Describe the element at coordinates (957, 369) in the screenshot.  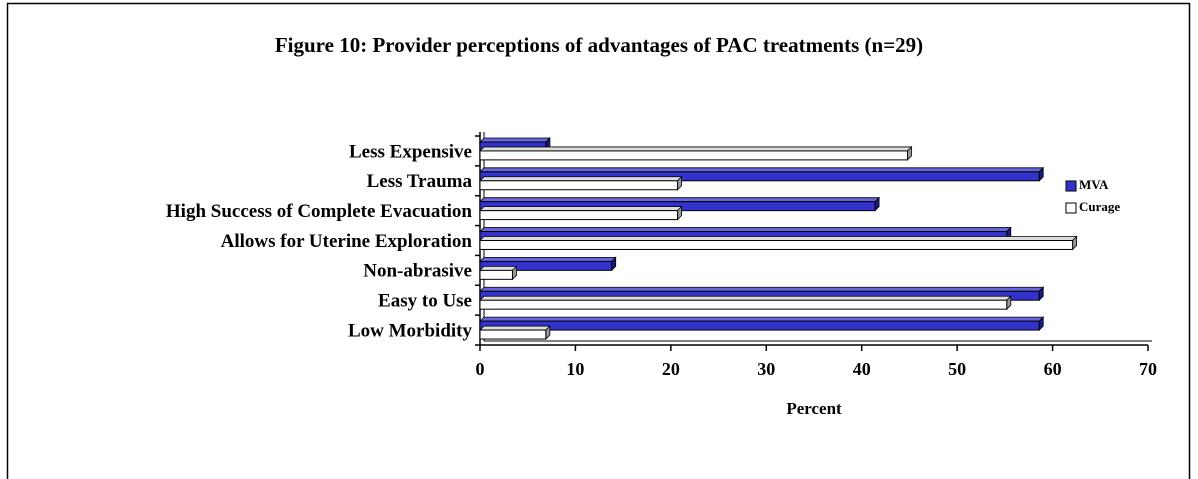
I see `x-tick-label: 50` at that location.